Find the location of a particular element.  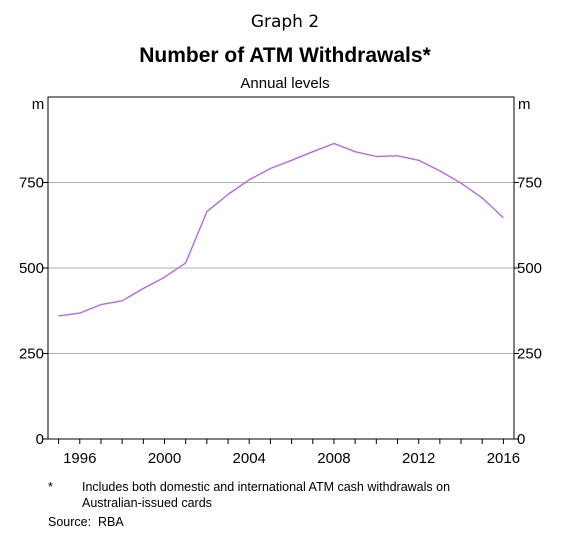

y-tick-label-left: 0 is located at coordinates (40, 439).